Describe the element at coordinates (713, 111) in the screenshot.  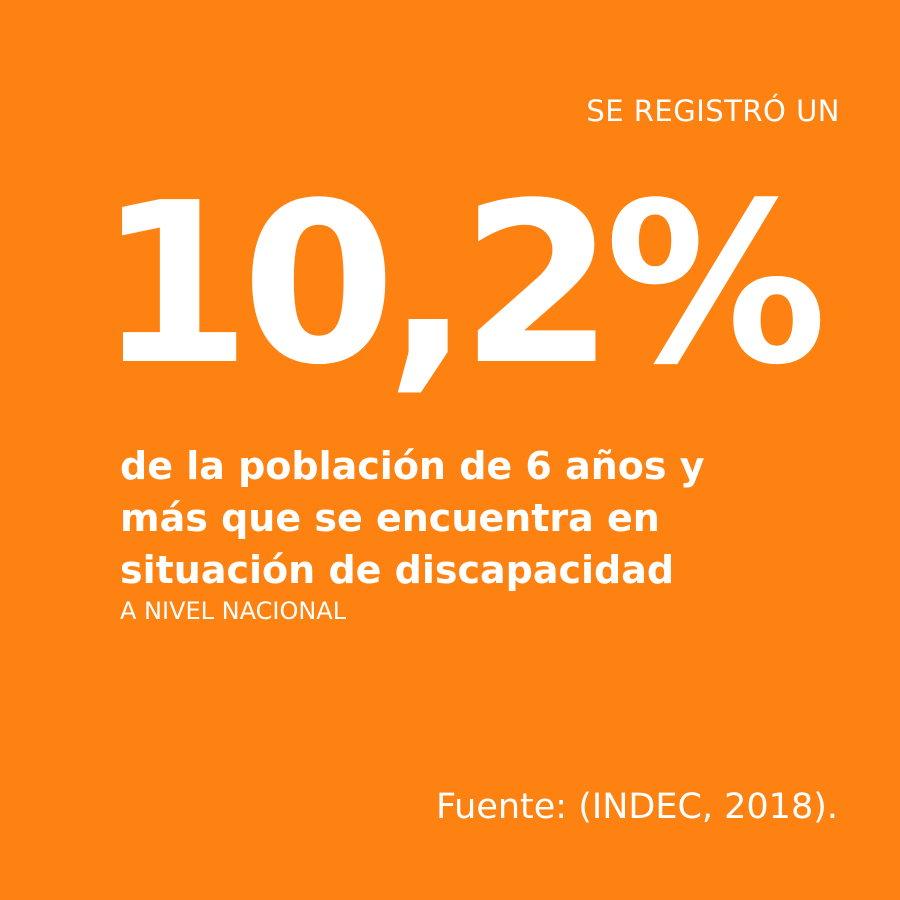
I see `kicker-text: SE REGISTRÓ UN` at that location.